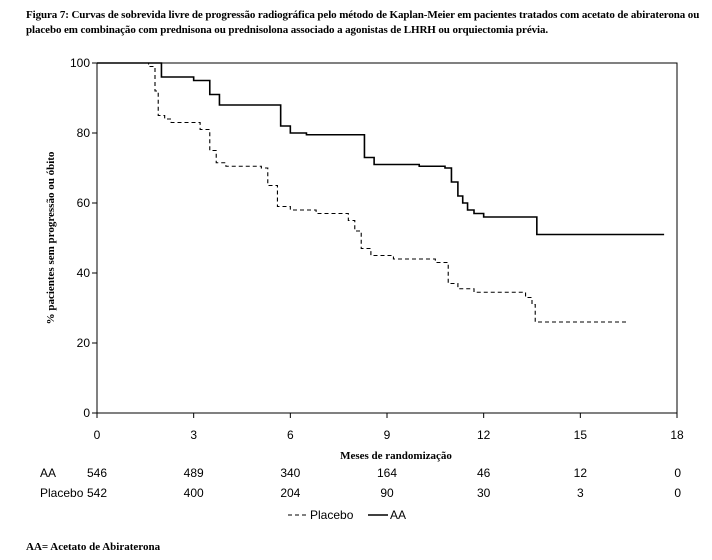 Image resolution: width=712 pixels, height=560 pixels. What do you see at coordinates (387, 435) in the screenshot?
I see `x-tick-label: 9` at bounding box center [387, 435].